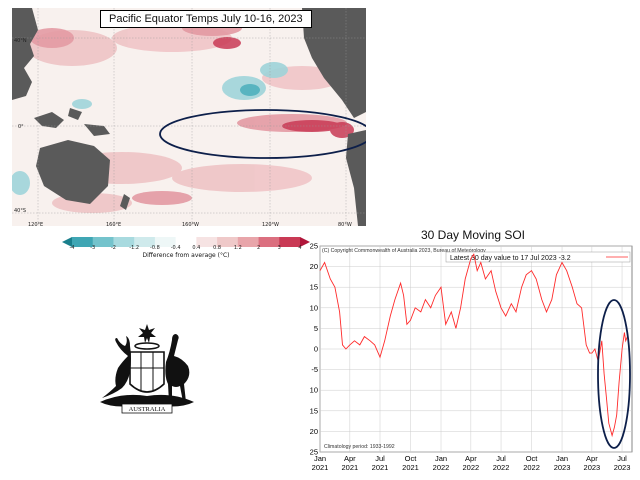 The image size is (640, 480). What do you see at coordinates (279, 248) in the screenshot?
I see `colorbar-tick-label: 3` at bounding box center [279, 248].